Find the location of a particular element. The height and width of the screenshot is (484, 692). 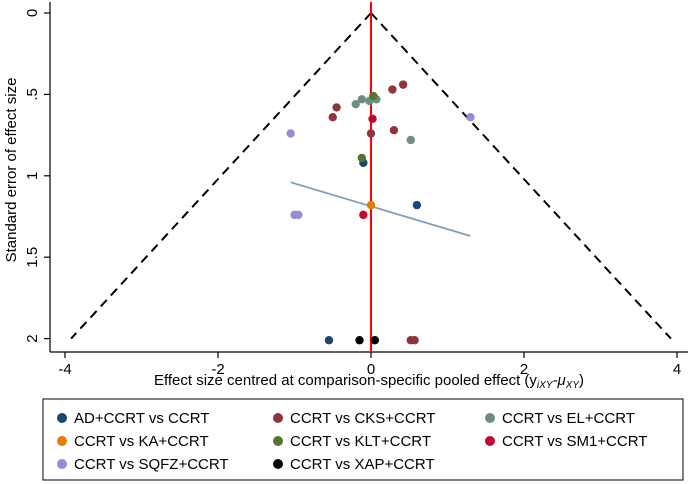

y-tick-label: 1 is located at coordinates (32, 176).